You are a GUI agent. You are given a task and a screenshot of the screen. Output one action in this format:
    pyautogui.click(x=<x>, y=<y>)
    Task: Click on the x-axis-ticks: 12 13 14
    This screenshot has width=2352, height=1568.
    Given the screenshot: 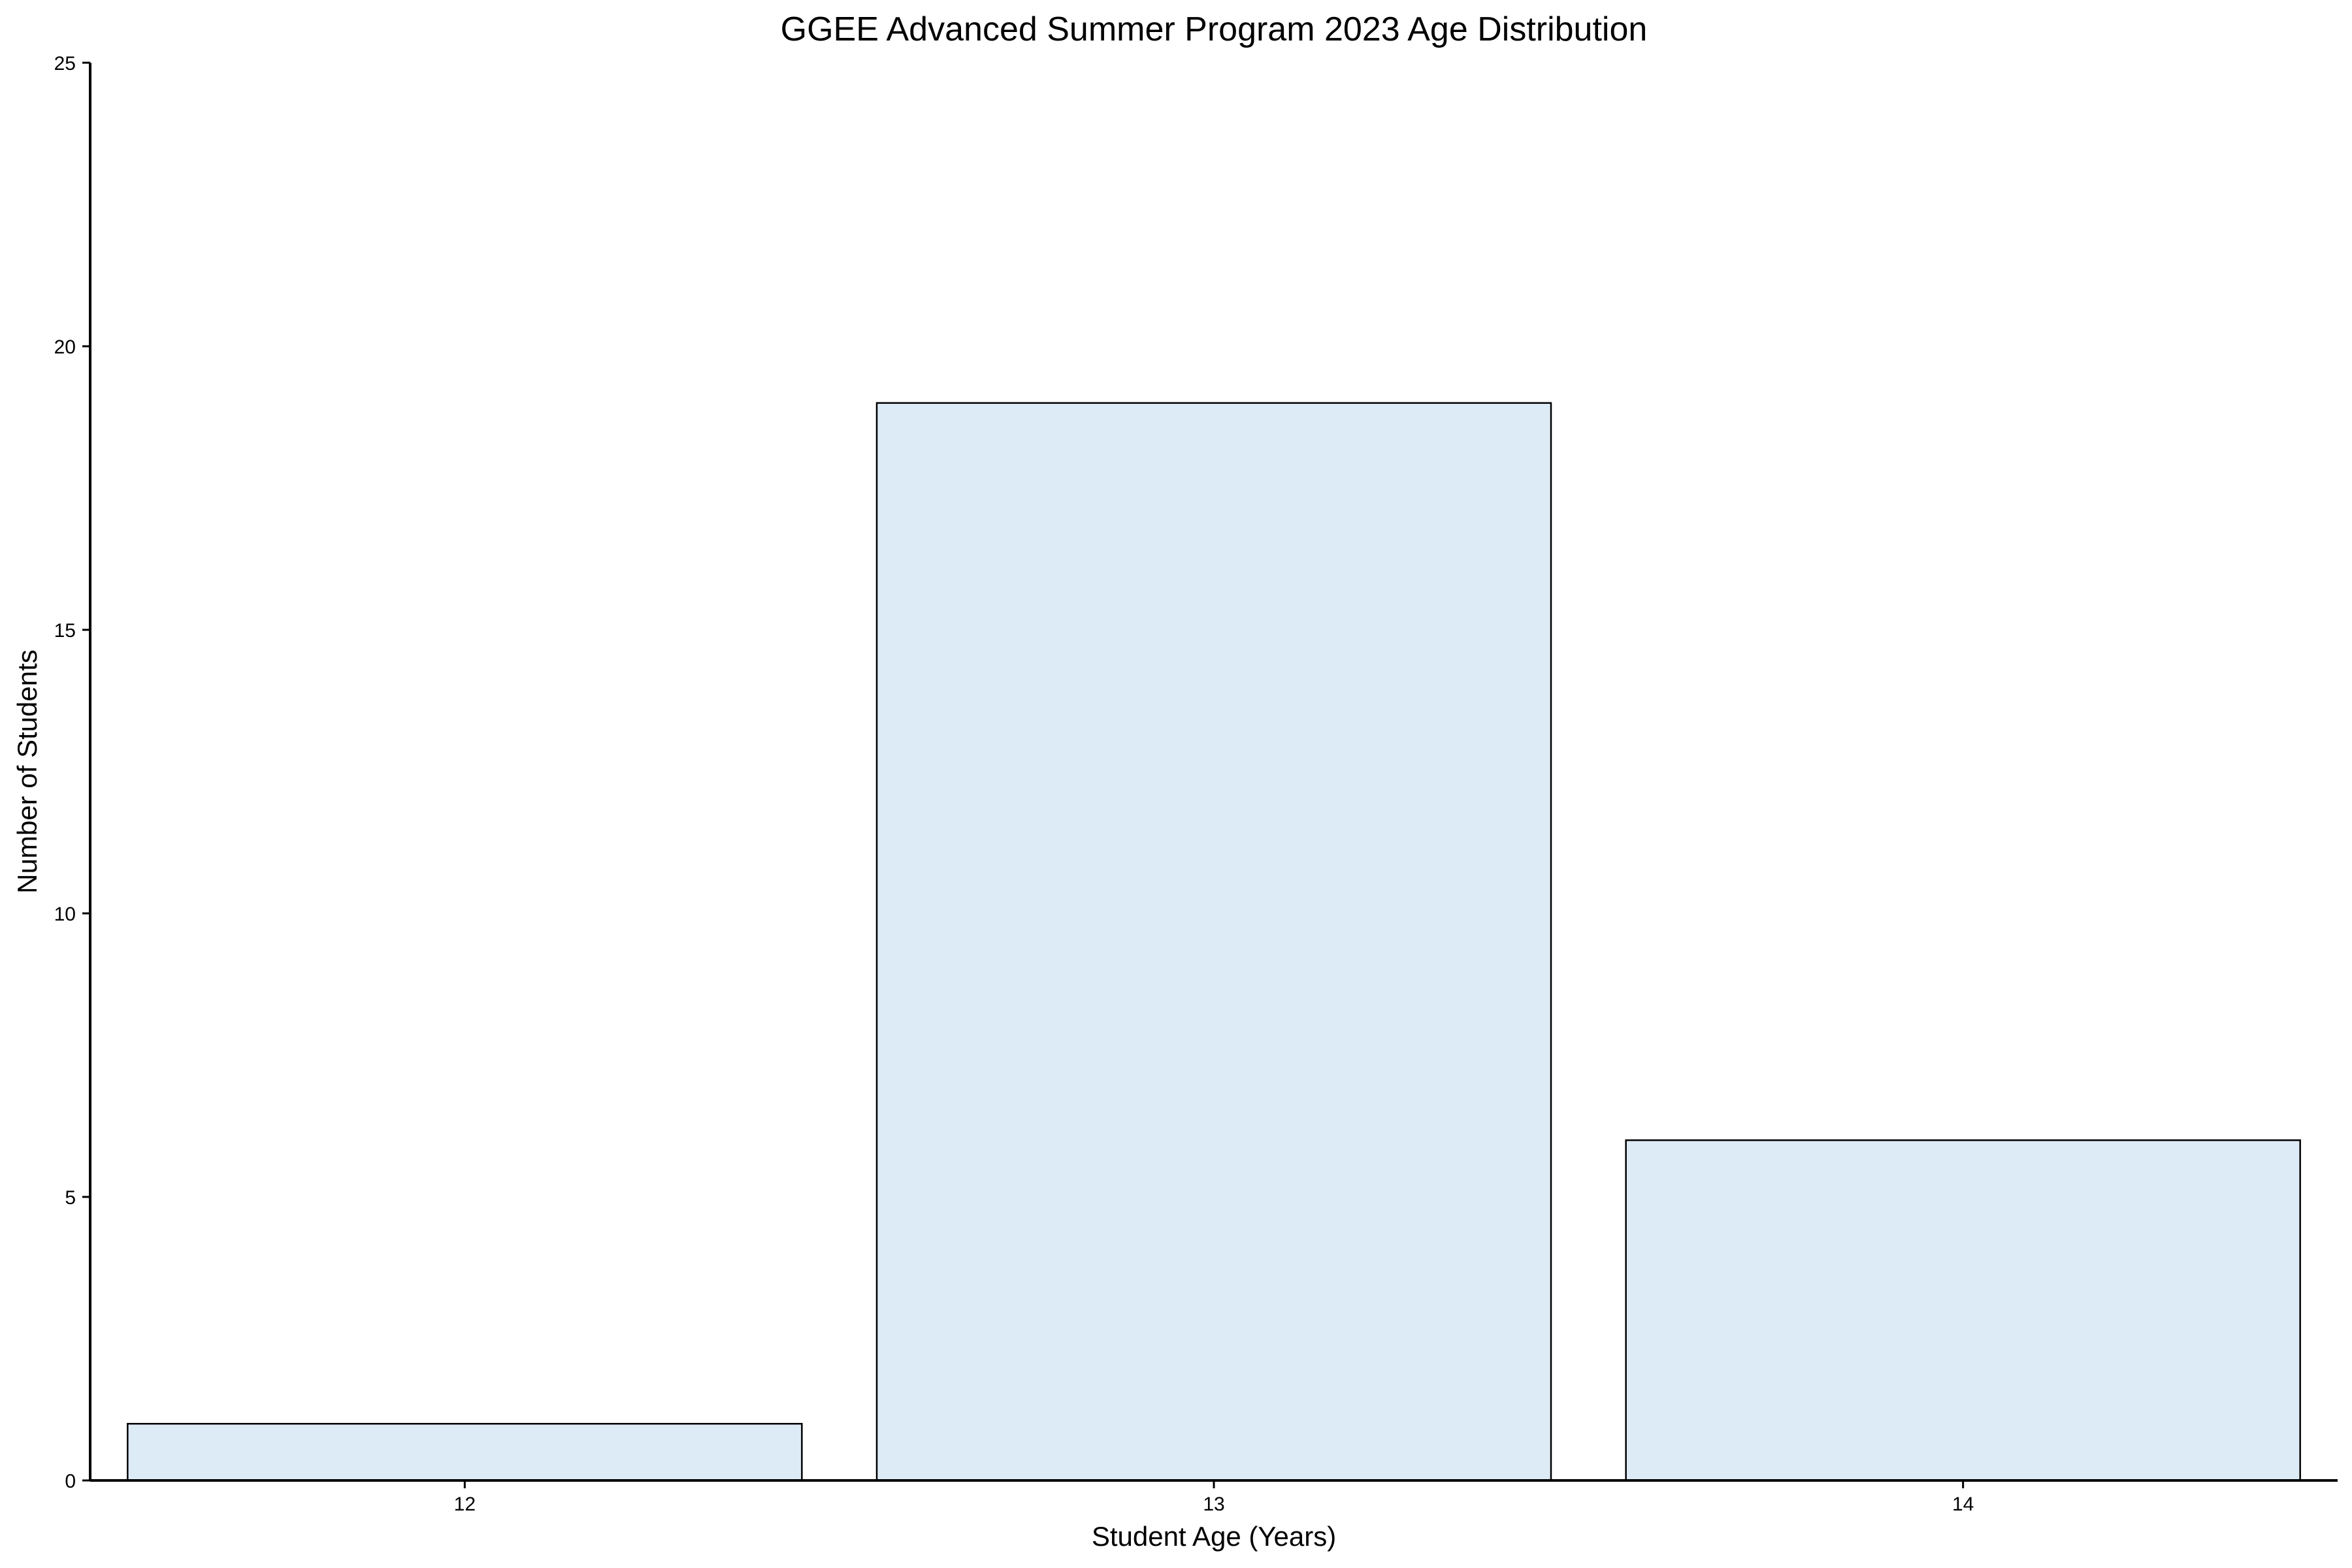 What is the action you would take?
    pyautogui.click(x=1214, y=1497)
    